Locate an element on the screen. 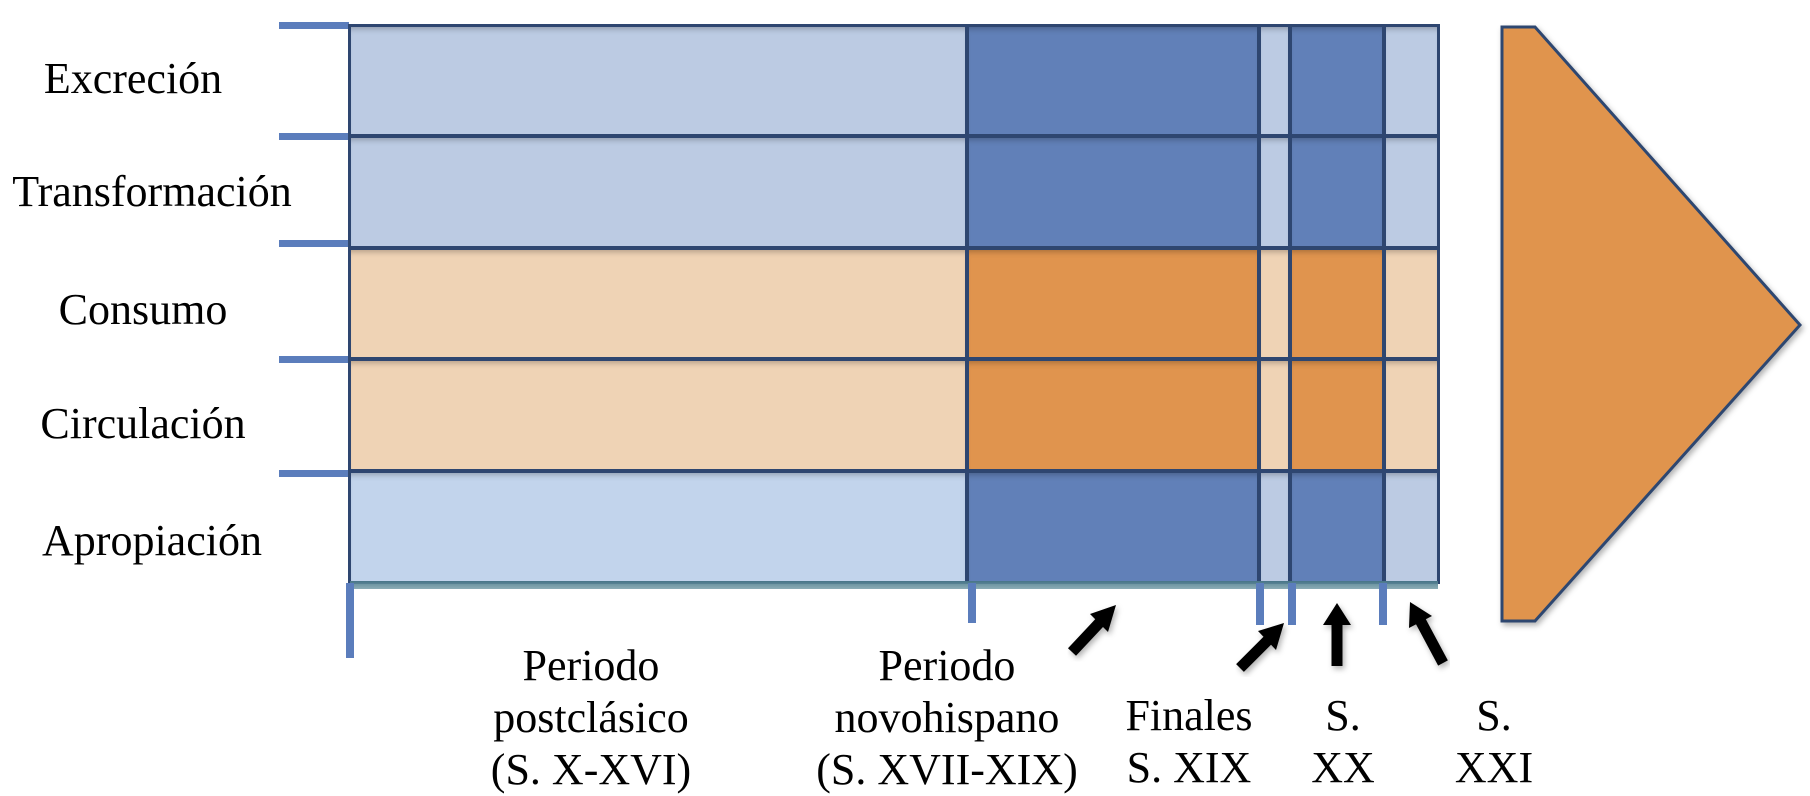 The width and height of the screenshot is (1810, 796). period-label-novohispano: Periodo novohispano (S. XVII-XIX) is located at coordinates (947, 718).